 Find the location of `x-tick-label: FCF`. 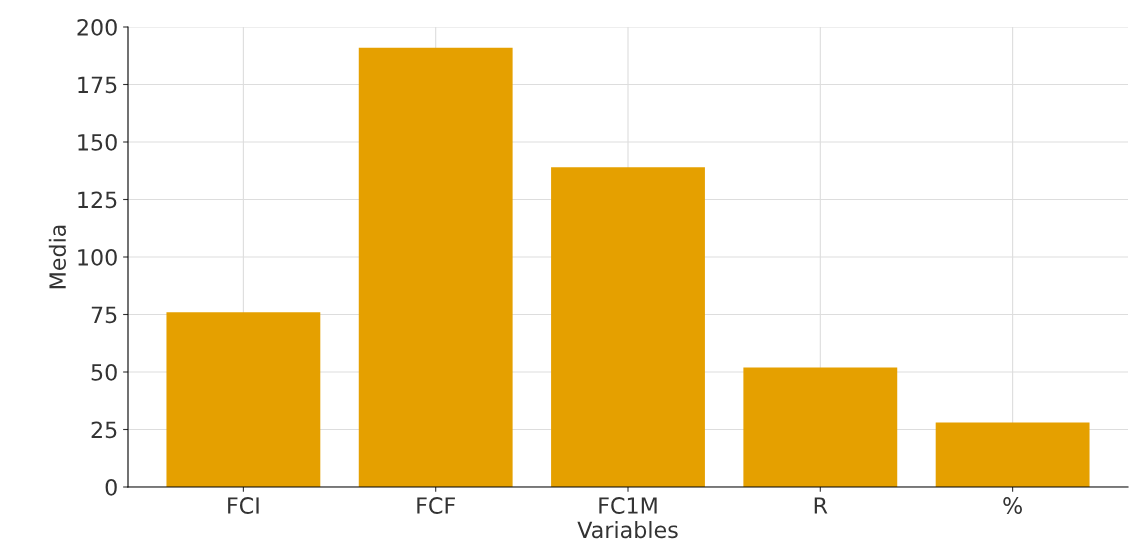

x-tick-label: FCF is located at coordinates (436, 505).